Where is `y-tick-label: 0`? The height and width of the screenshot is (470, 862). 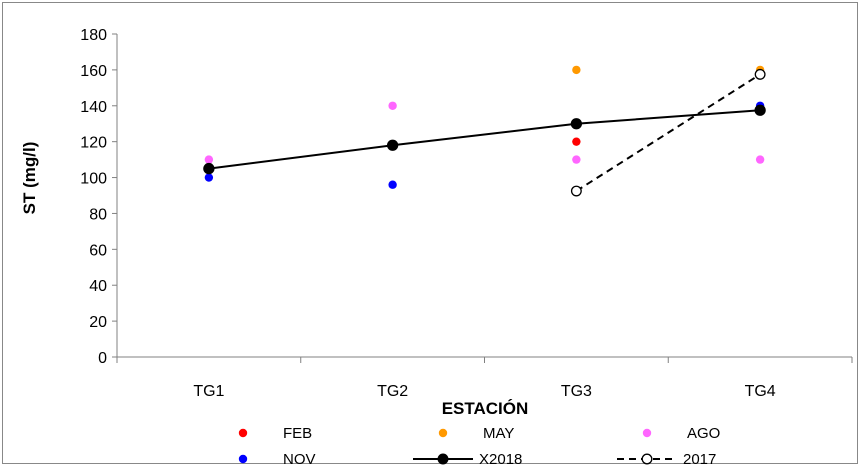
y-tick-label: 0 is located at coordinates (102, 358).